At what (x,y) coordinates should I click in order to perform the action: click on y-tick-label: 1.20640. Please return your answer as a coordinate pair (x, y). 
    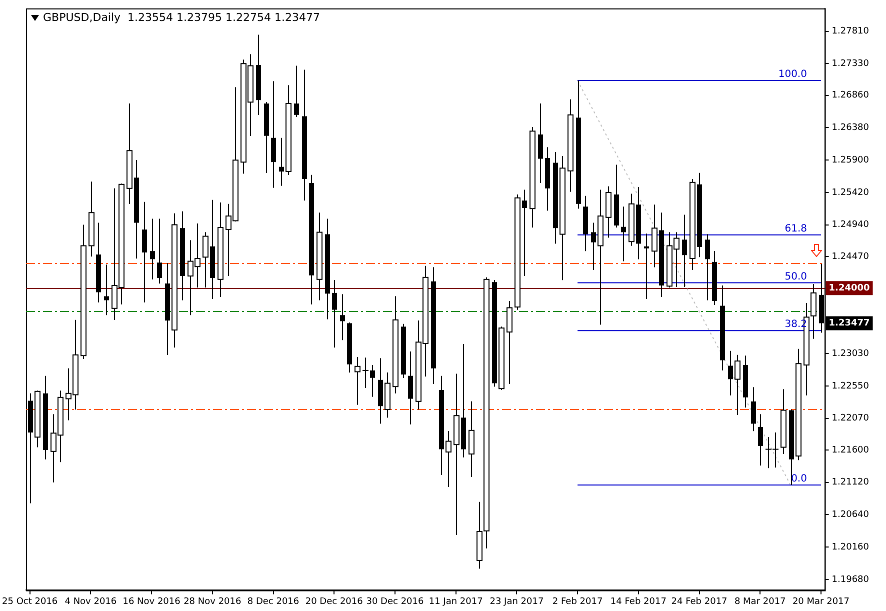
    Looking at the image, I should click on (851, 515).